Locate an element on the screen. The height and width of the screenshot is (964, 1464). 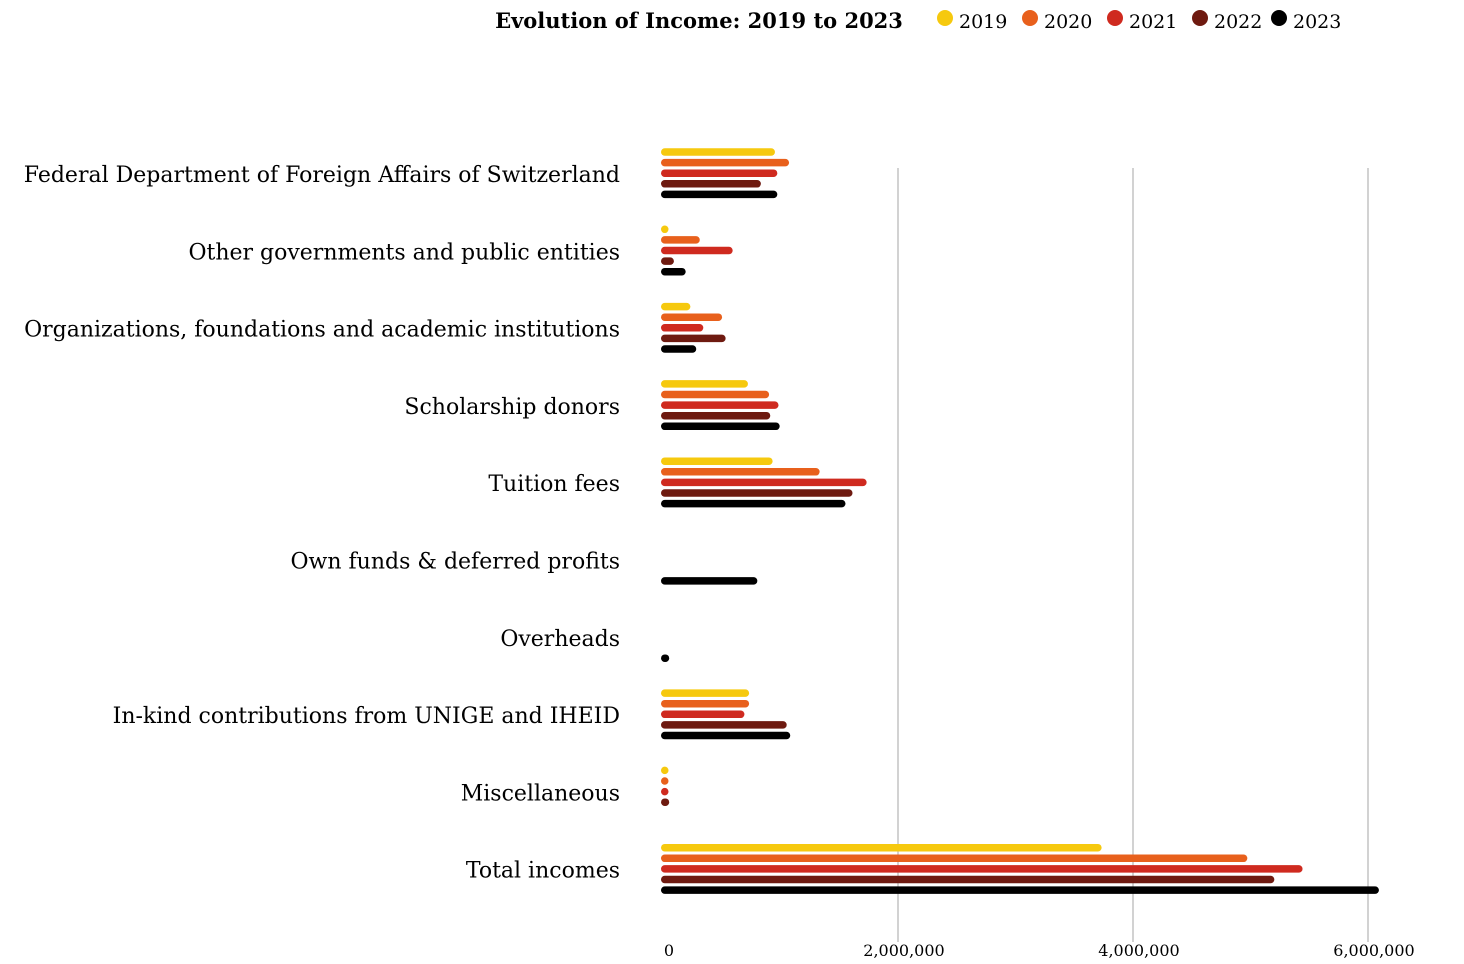
x-tick-label: 0 is located at coordinates (669, 950).